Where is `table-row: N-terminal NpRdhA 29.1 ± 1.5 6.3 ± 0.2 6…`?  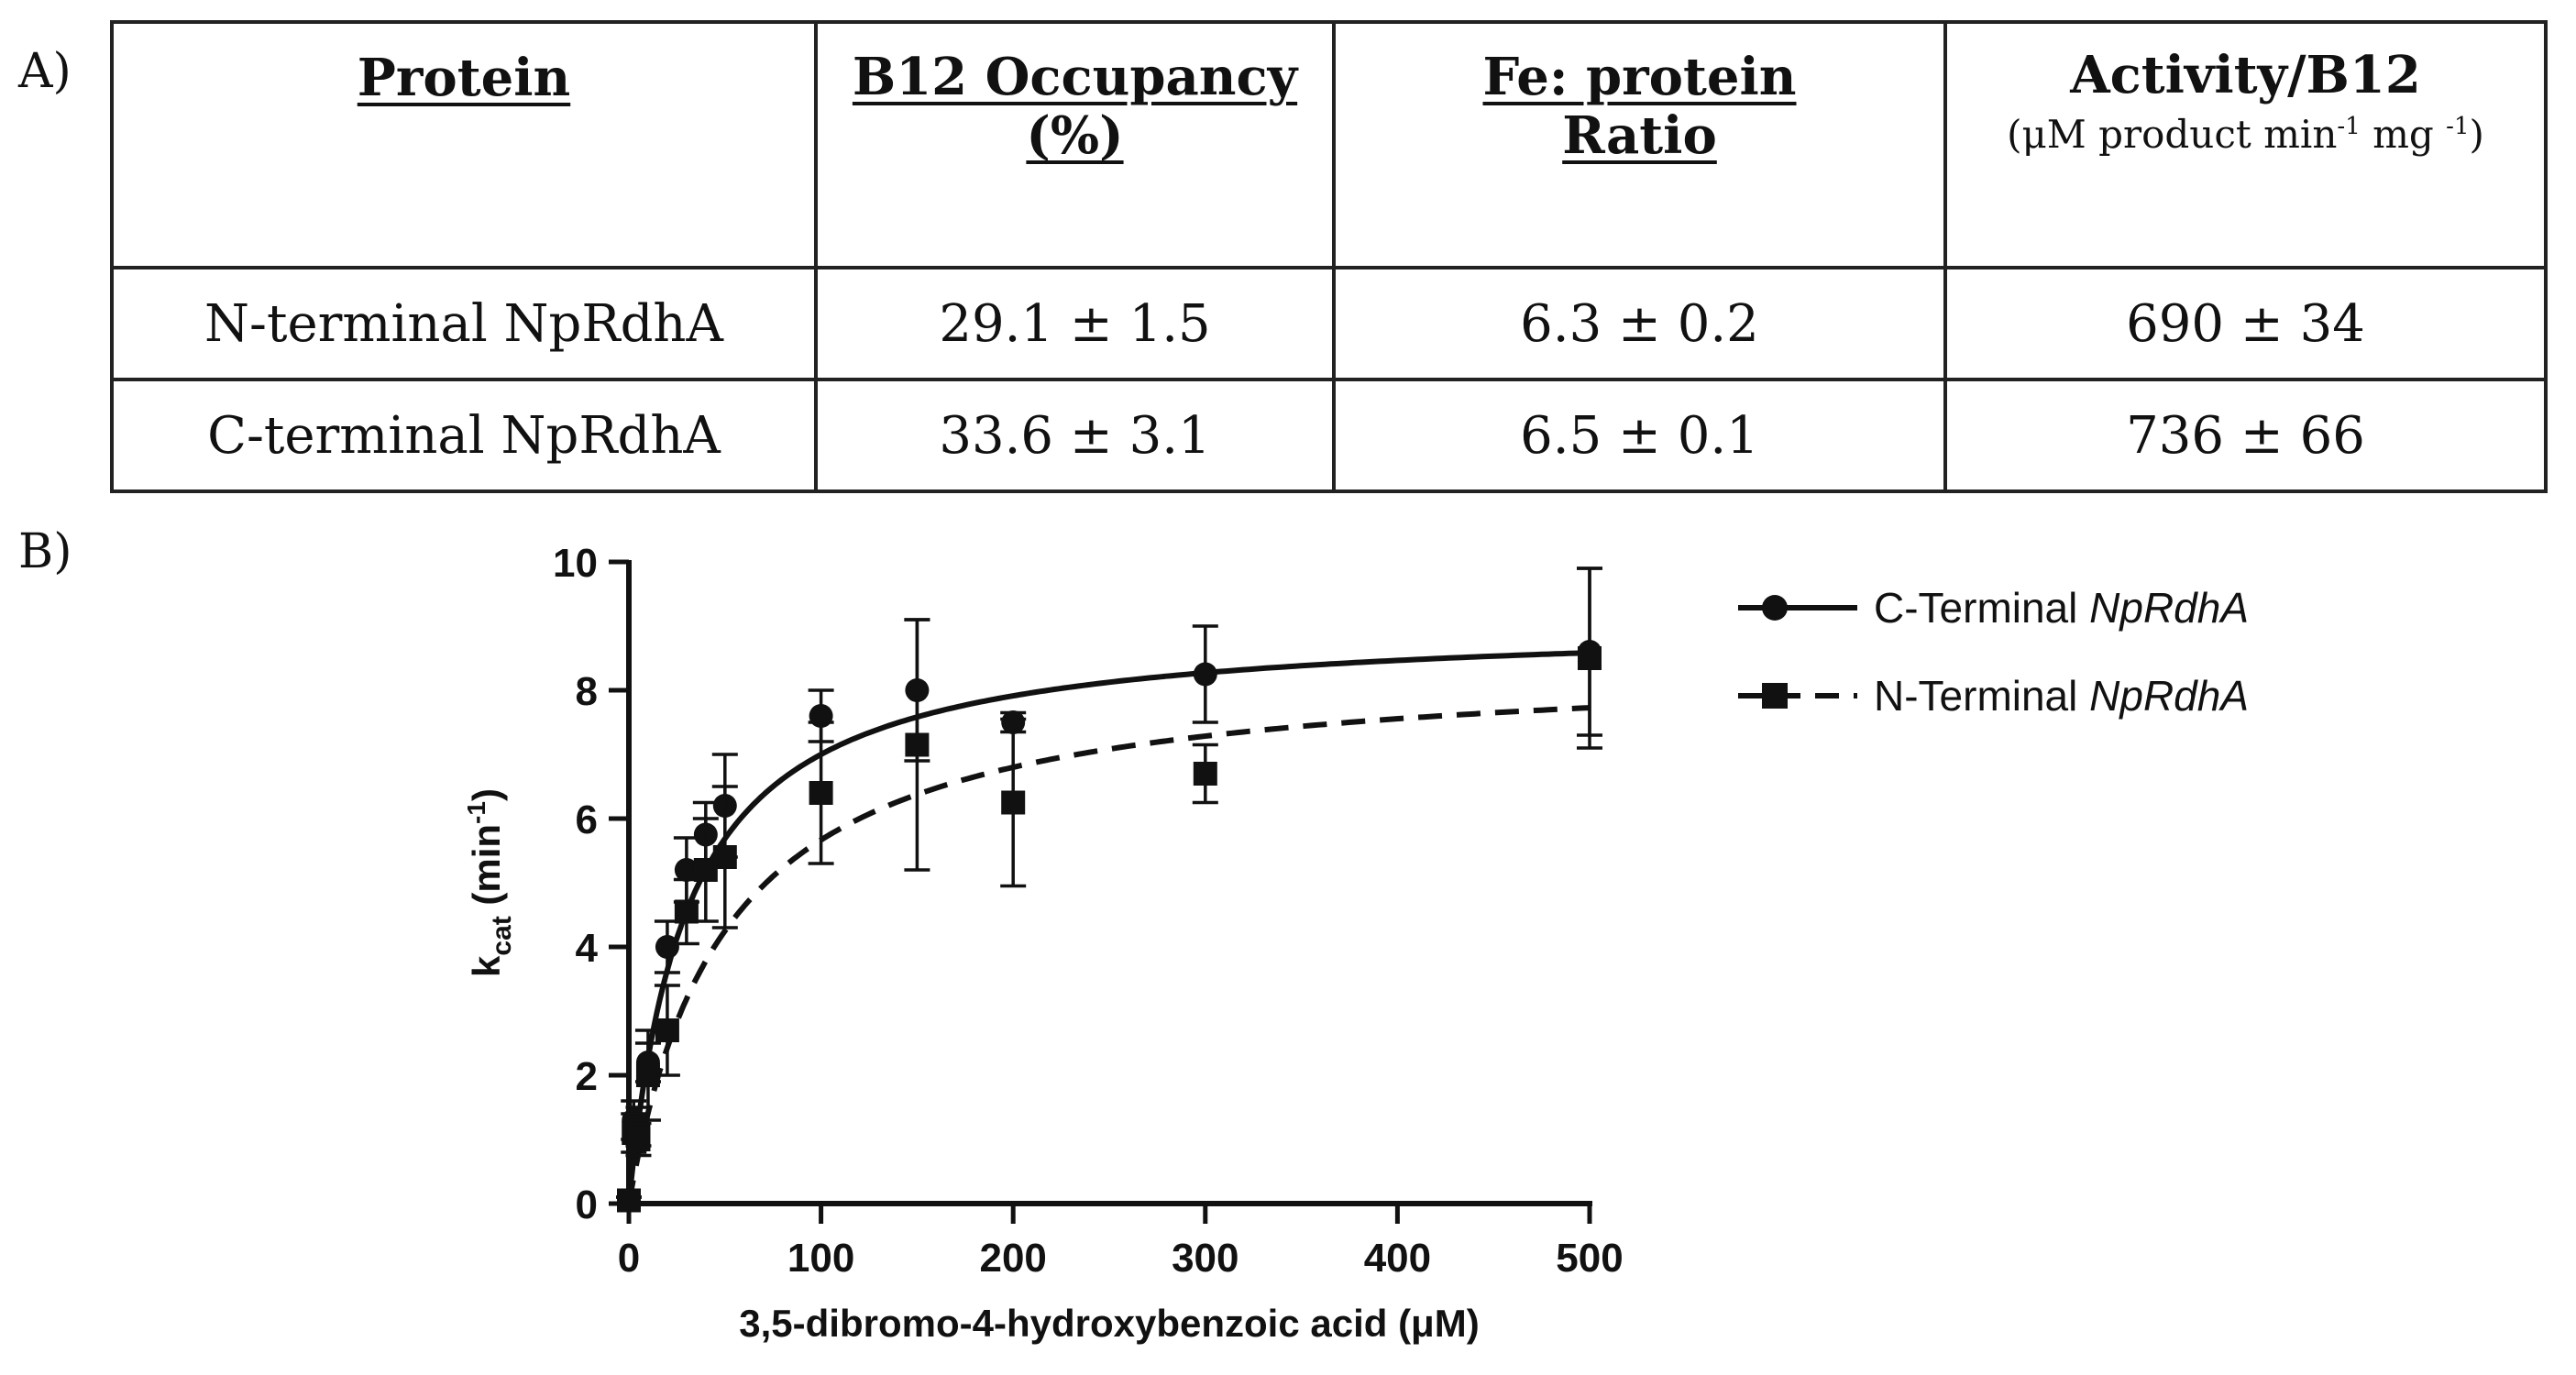 table-row: N-terminal NpRdhA 29.1 ± 1.5 6.3 ± 0.2 6… is located at coordinates (1329, 323).